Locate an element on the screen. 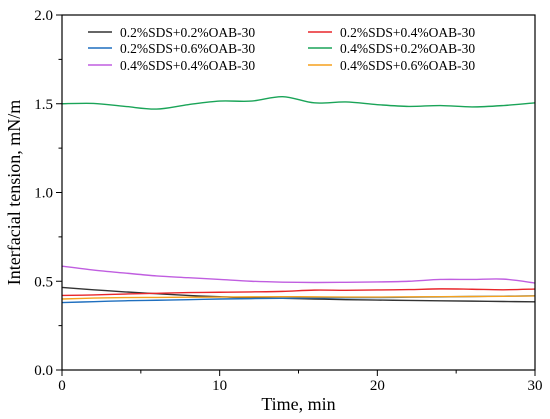 The height and width of the screenshot is (419, 550). legend-item-2: 0.2%SDS+0.4%OAB-30 is located at coordinates (391, 32).